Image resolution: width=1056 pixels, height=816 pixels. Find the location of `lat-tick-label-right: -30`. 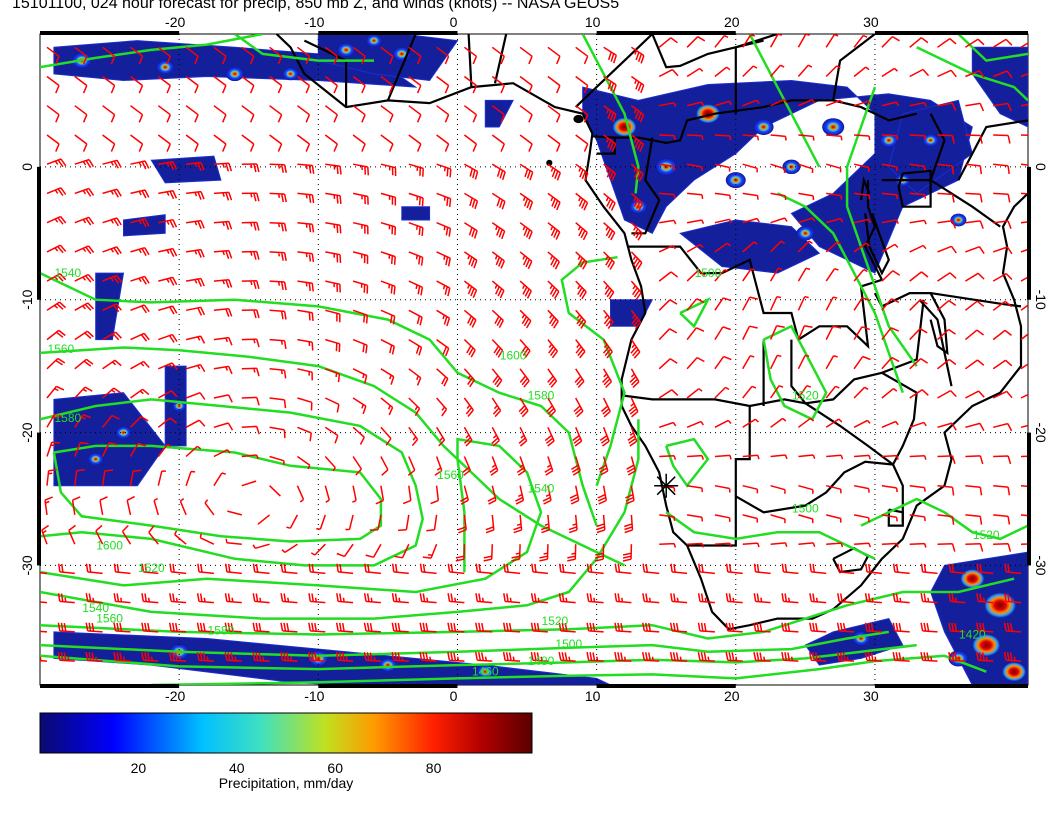

lat-tick-label-right: -30 is located at coordinates (1041, 565).